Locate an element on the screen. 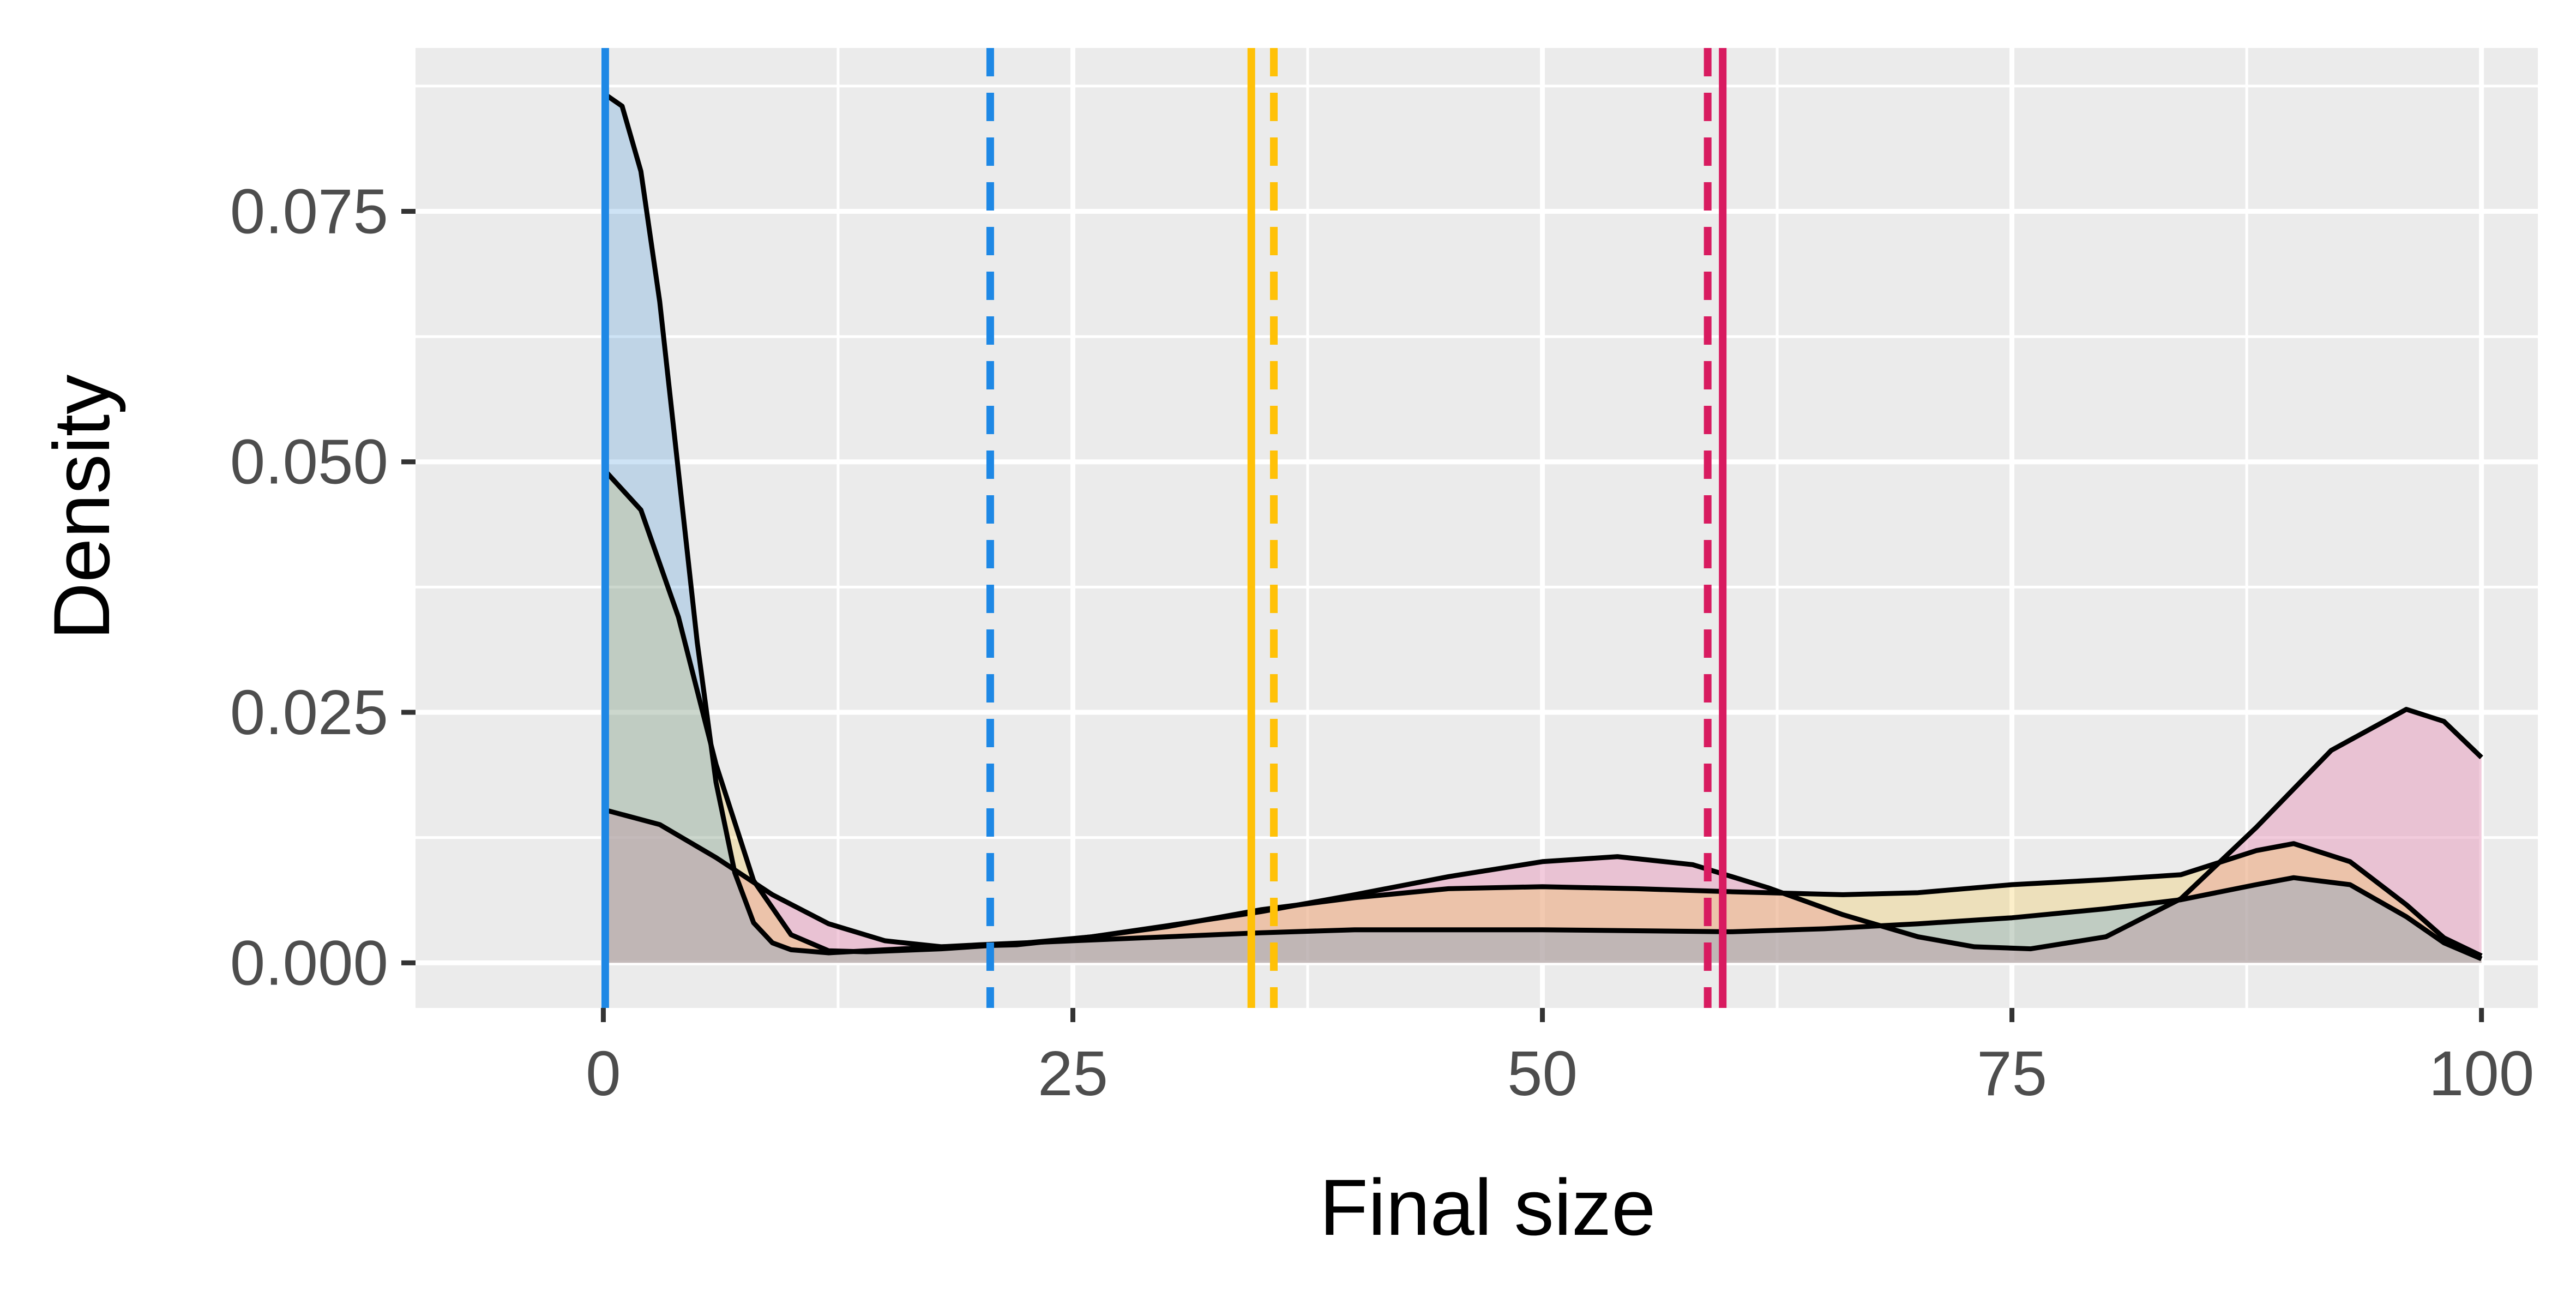  x-axis: 0 25 50 75 100 is located at coordinates (1560, 1058).